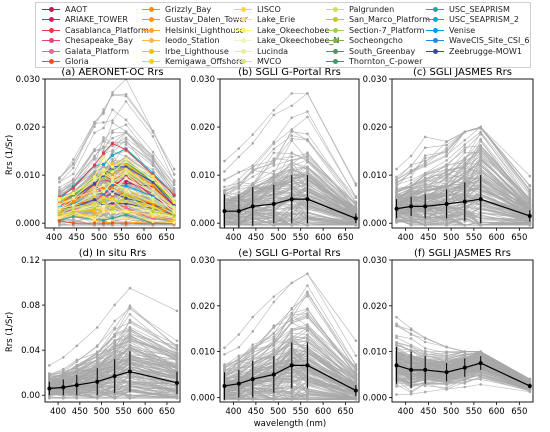  Describe the element at coordinates (203, 128) in the screenshot. I see `y-tick-label: 0.020` at that location.